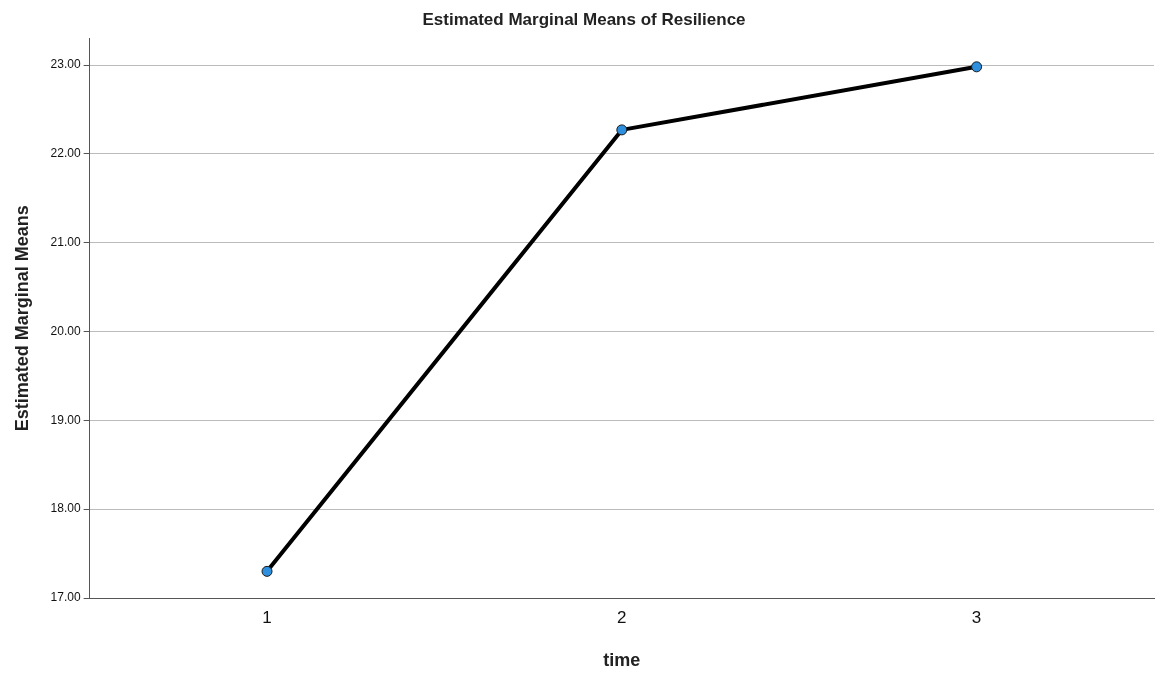 Image resolution: width=1168 pixels, height=684 pixels. What do you see at coordinates (65, 64) in the screenshot?
I see `y-tick-label: 23.00` at bounding box center [65, 64].